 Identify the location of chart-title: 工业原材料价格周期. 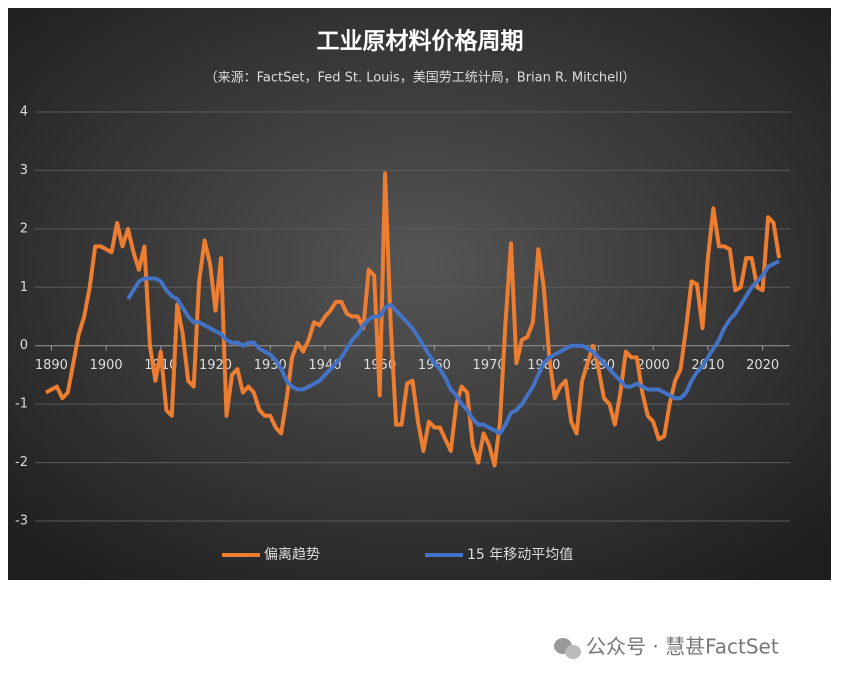
(420, 41).